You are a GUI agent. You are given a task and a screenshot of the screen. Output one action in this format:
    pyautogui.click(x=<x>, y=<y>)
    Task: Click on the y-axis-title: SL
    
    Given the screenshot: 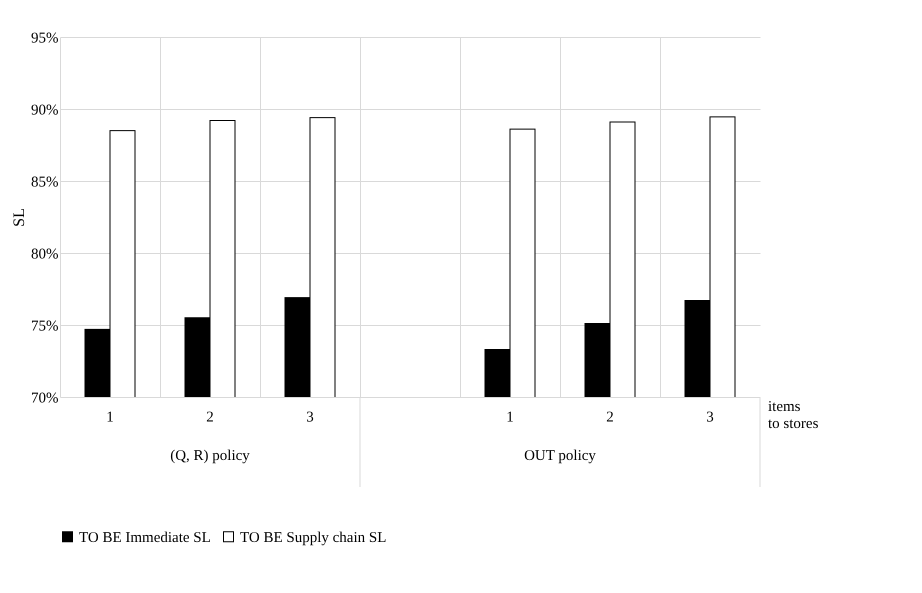 What is the action you would take?
    pyautogui.click(x=19, y=217)
    